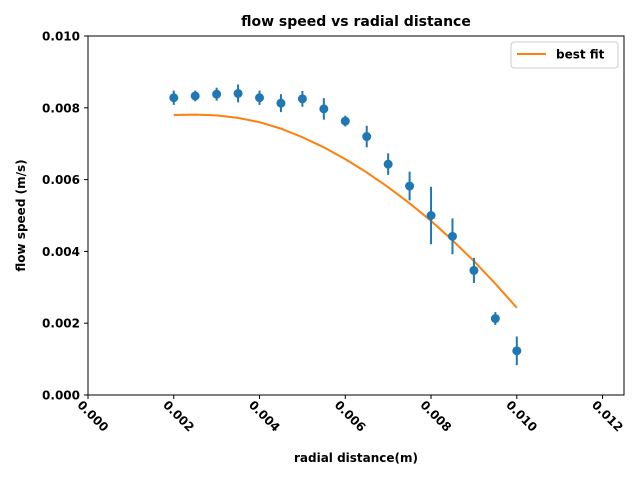  I want to click on y-tick-label: 0.010, so click(61, 37).